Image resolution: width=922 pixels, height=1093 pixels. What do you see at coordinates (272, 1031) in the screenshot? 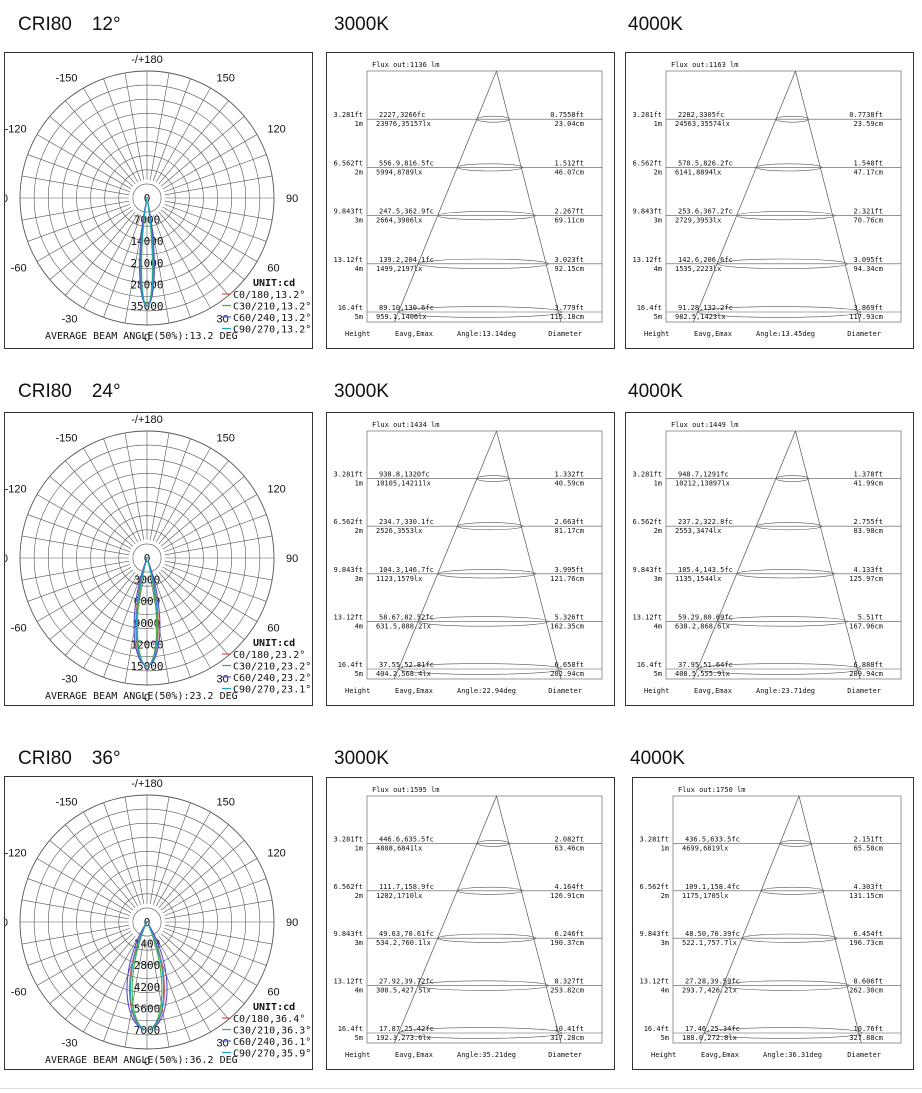
I see `legend-entry: C30/210,36.3°` at bounding box center [272, 1031].